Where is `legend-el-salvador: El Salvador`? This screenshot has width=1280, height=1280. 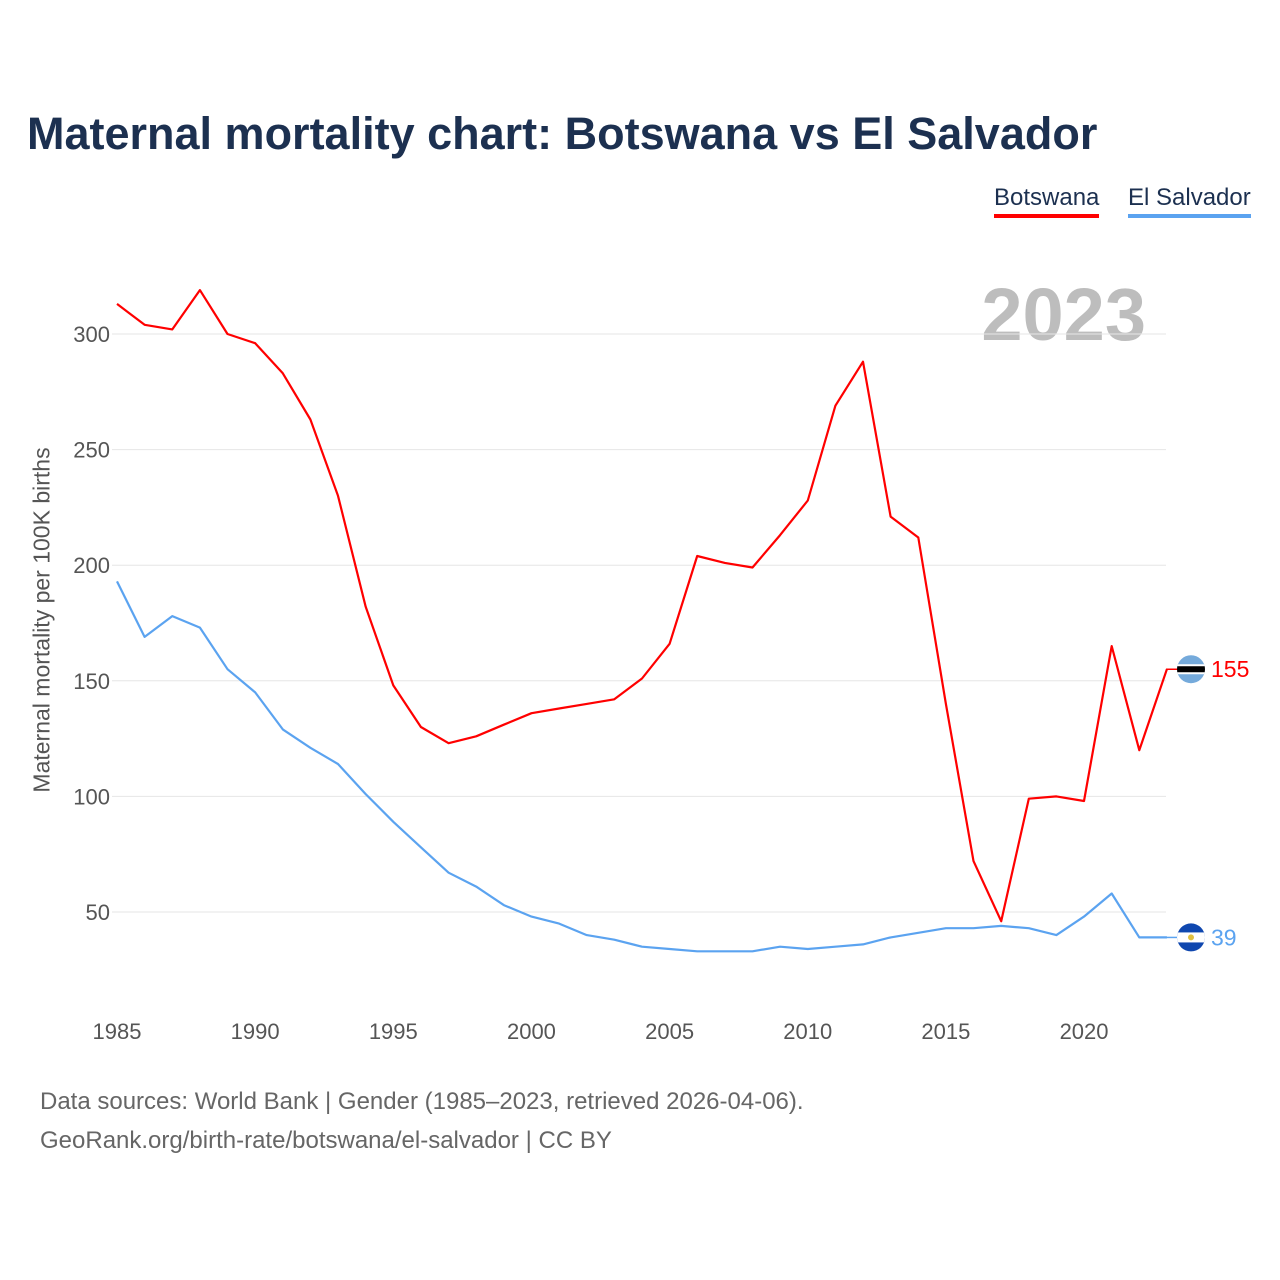
legend-el-salvador: El Salvador is located at coordinates (1189, 201).